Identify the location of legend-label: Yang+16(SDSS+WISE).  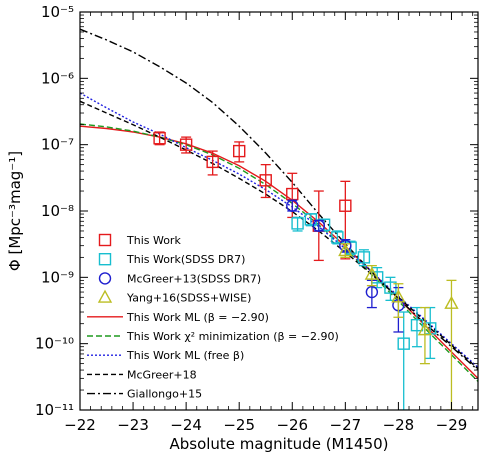
(188, 298).